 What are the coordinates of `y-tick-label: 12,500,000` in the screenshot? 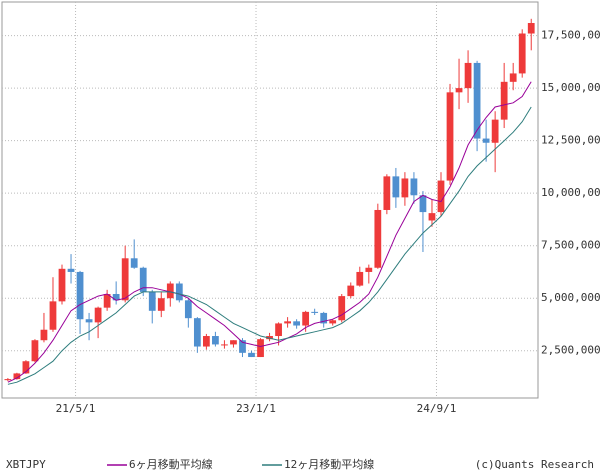 It's located at (570, 140).